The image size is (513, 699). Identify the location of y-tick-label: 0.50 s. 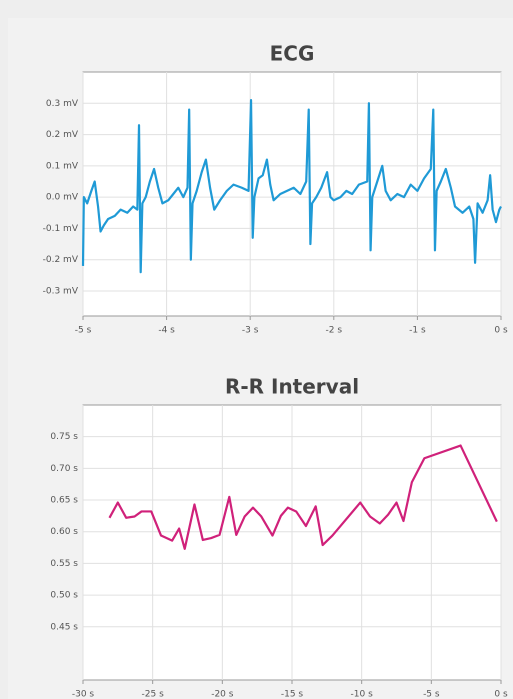
(64, 596).